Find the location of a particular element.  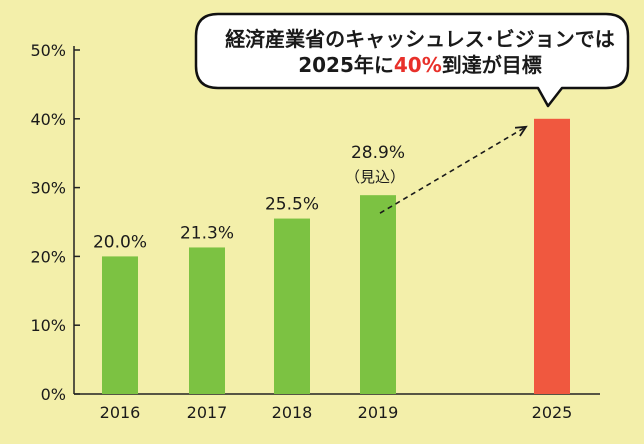

x-tick-label: 2018 is located at coordinates (292, 412).